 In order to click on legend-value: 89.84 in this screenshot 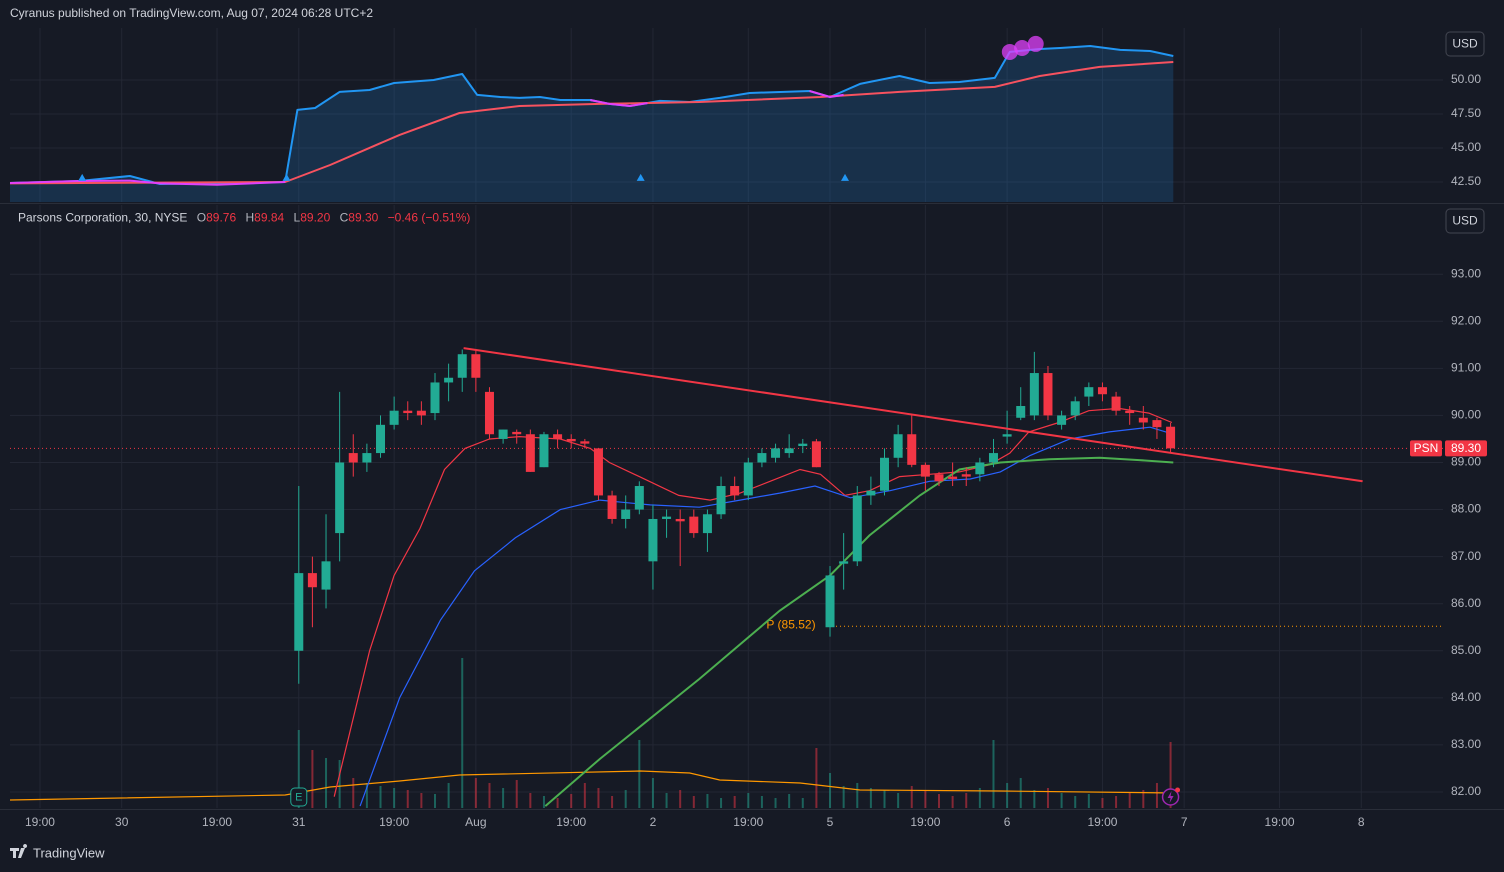, I will do `click(269, 218)`.